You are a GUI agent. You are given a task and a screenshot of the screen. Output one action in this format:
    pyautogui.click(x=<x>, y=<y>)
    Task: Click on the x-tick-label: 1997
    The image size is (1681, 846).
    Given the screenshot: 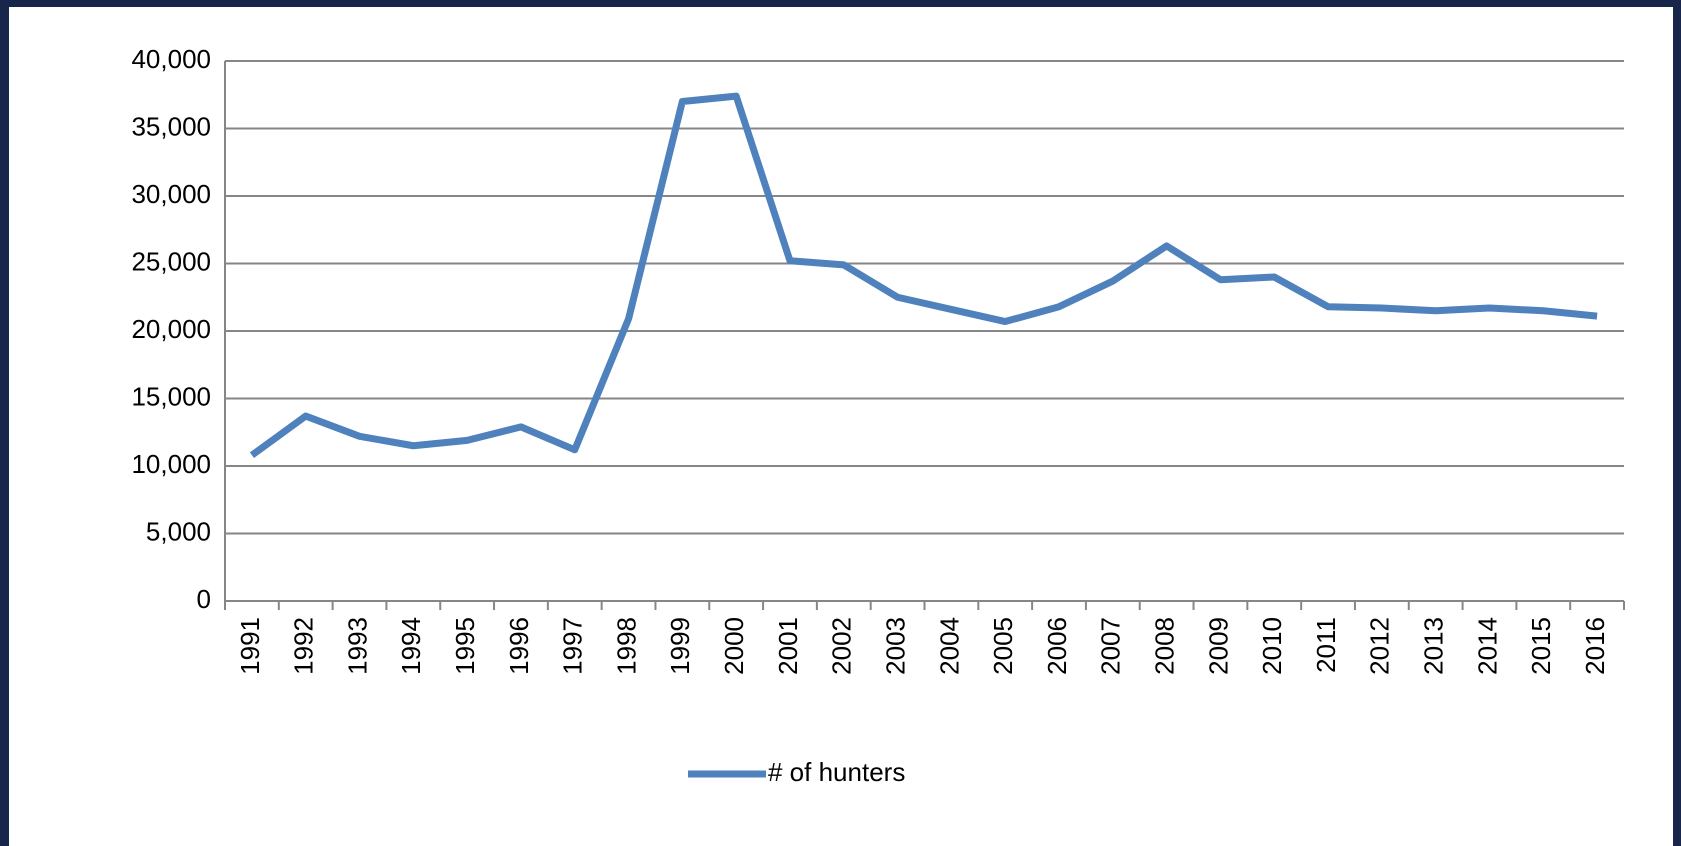 What is the action you would take?
    pyautogui.click(x=573, y=646)
    